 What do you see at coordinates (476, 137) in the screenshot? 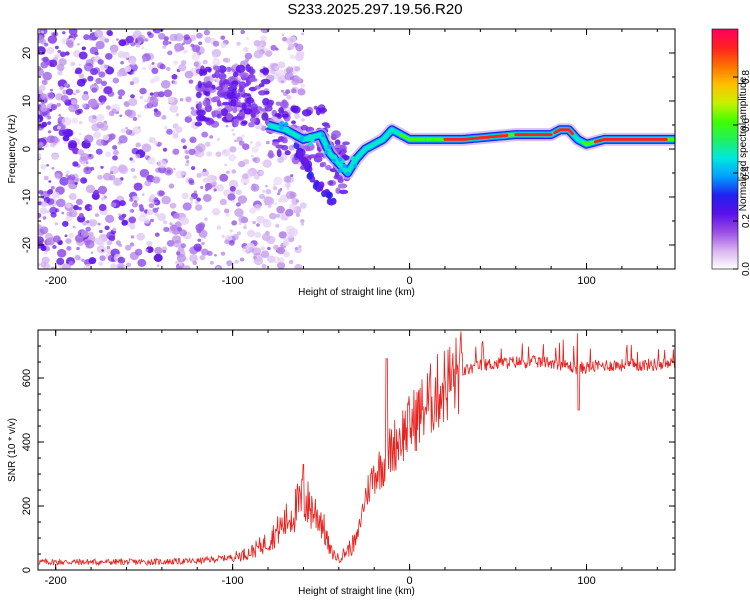
I see `ridge-core` at bounding box center [476, 137].